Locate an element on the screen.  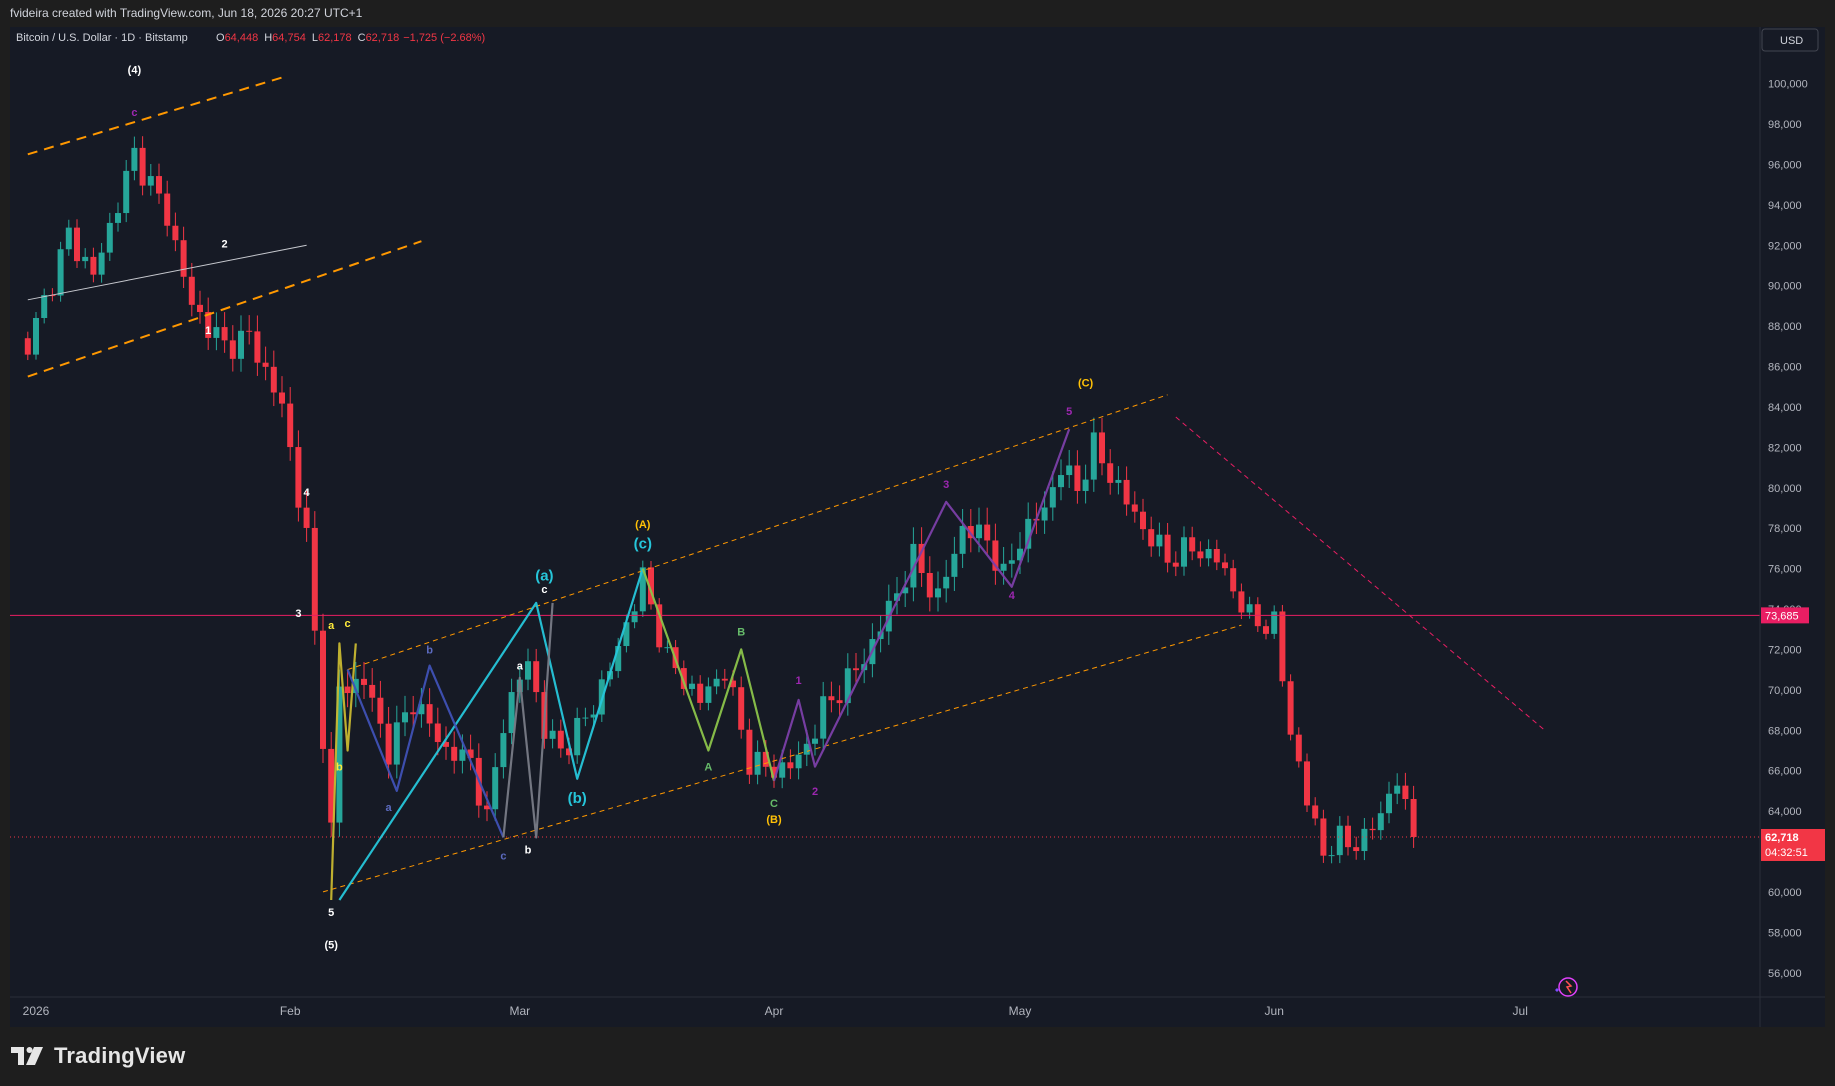
last-price-tag is located at coordinates (1793, 844).